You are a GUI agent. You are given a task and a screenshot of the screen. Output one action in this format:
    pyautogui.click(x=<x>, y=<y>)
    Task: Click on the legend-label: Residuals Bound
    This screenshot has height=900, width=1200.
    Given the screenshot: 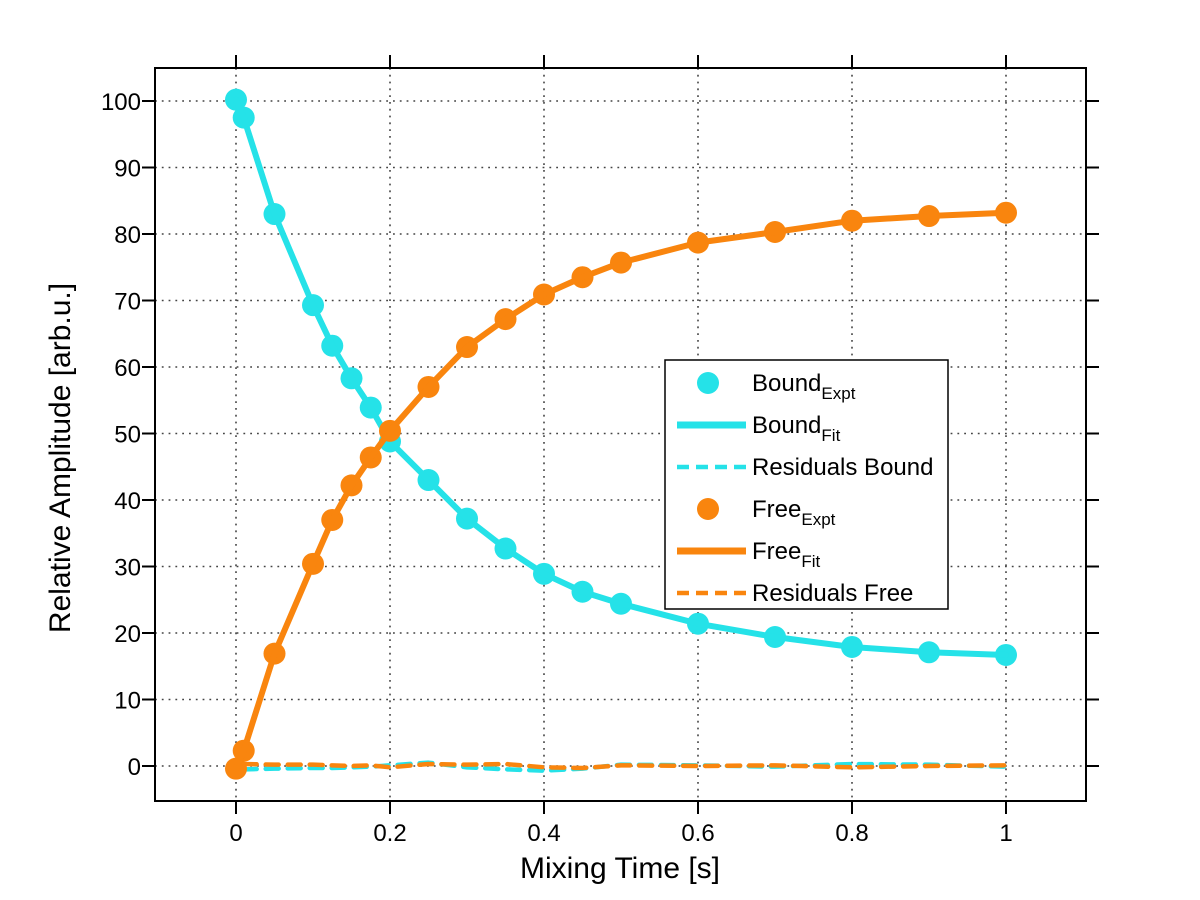 What is the action you would take?
    pyautogui.click(x=842, y=467)
    